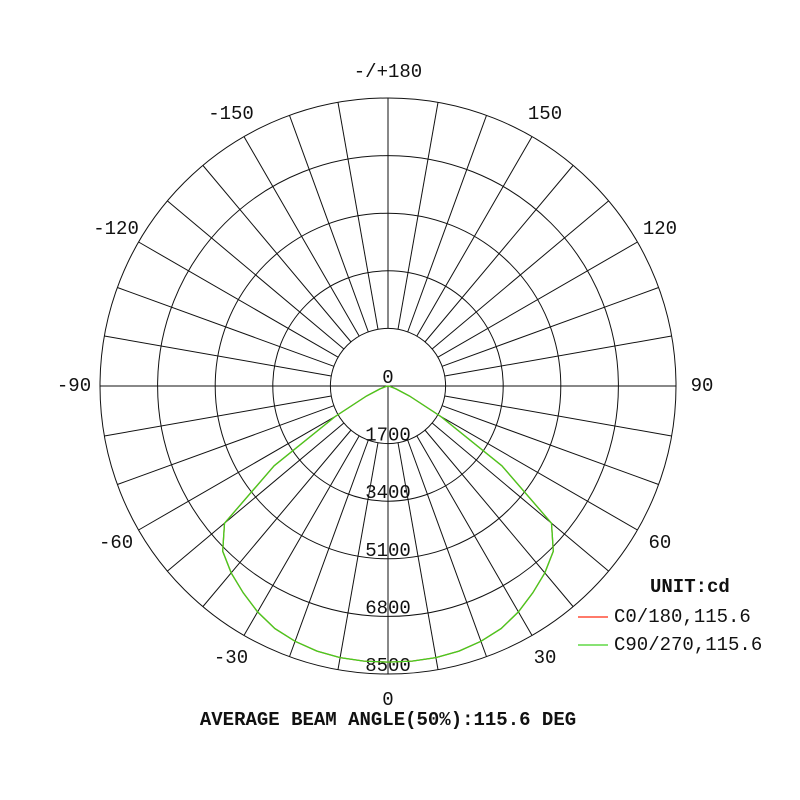 The image size is (800, 800). What do you see at coordinates (545, 658) in the screenshot?
I see `theta-tick-label: 30` at bounding box center [545, 658].